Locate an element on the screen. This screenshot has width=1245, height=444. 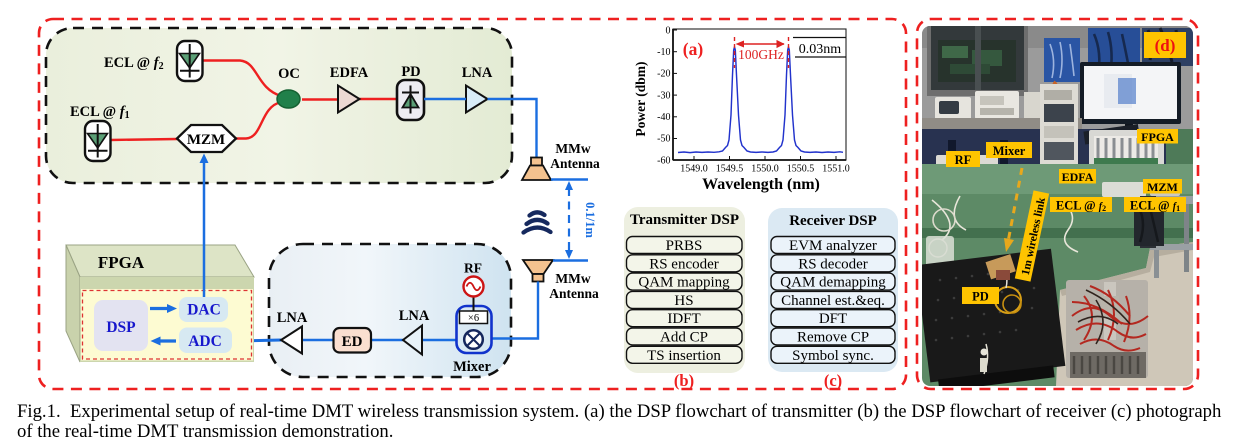
svg-text: 1550.5 is located at coordinates (801, 169).